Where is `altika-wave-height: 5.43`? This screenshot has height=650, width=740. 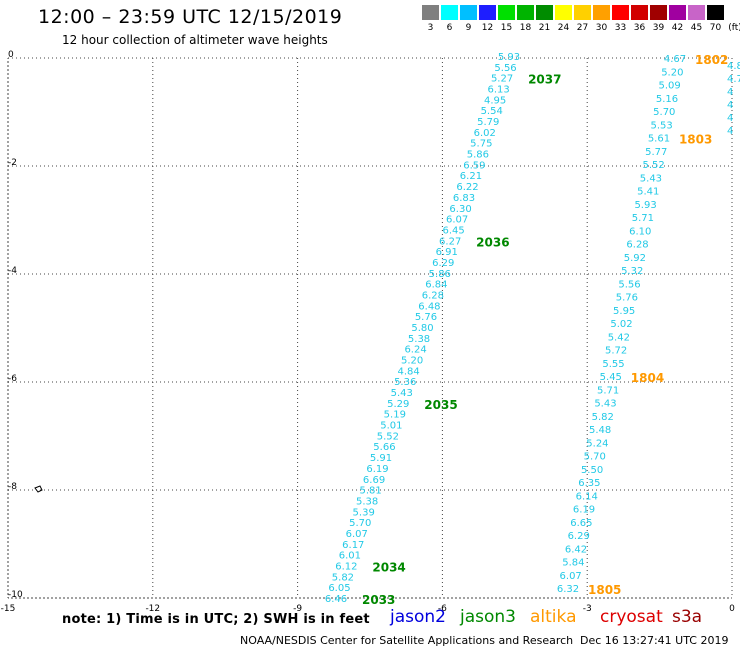
altika-wave-height: 5.43 is located at coordinates (651, 178).